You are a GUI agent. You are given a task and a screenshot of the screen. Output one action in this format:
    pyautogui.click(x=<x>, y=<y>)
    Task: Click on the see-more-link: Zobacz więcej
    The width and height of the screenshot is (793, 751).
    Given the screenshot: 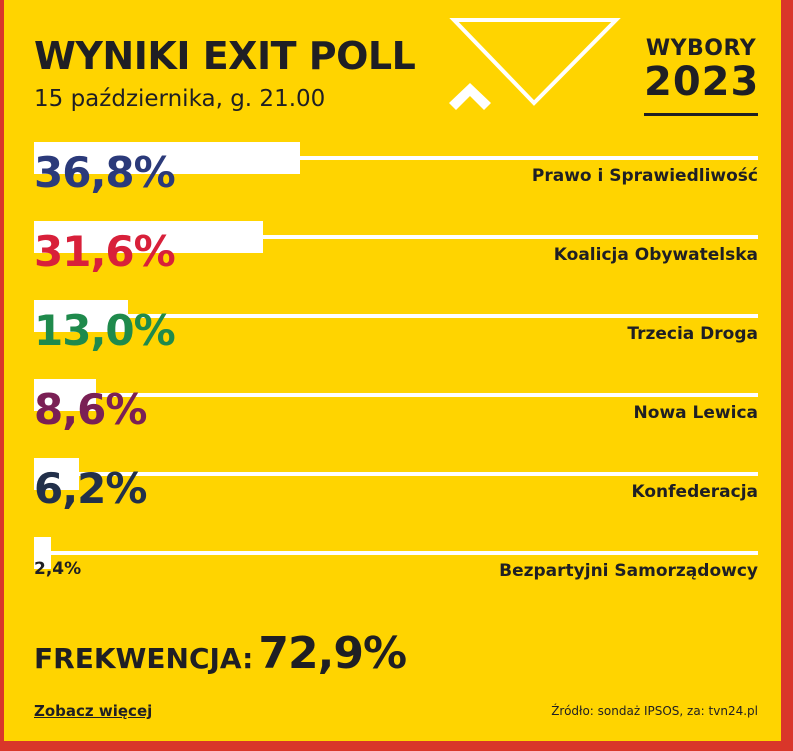 What is the action you would take?
    pyautogui.click(x=93, y=711)
    